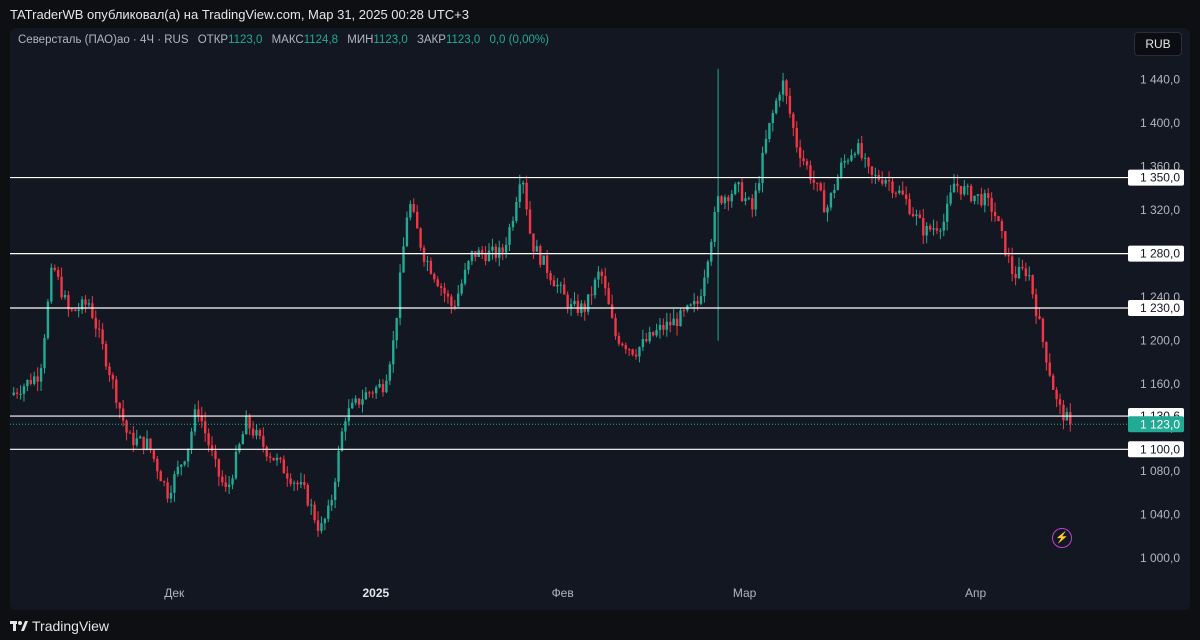 Image resolution: width=1200 pixels, height=640 pixels. I want to click on last-price-tag, so click(1156, 424).